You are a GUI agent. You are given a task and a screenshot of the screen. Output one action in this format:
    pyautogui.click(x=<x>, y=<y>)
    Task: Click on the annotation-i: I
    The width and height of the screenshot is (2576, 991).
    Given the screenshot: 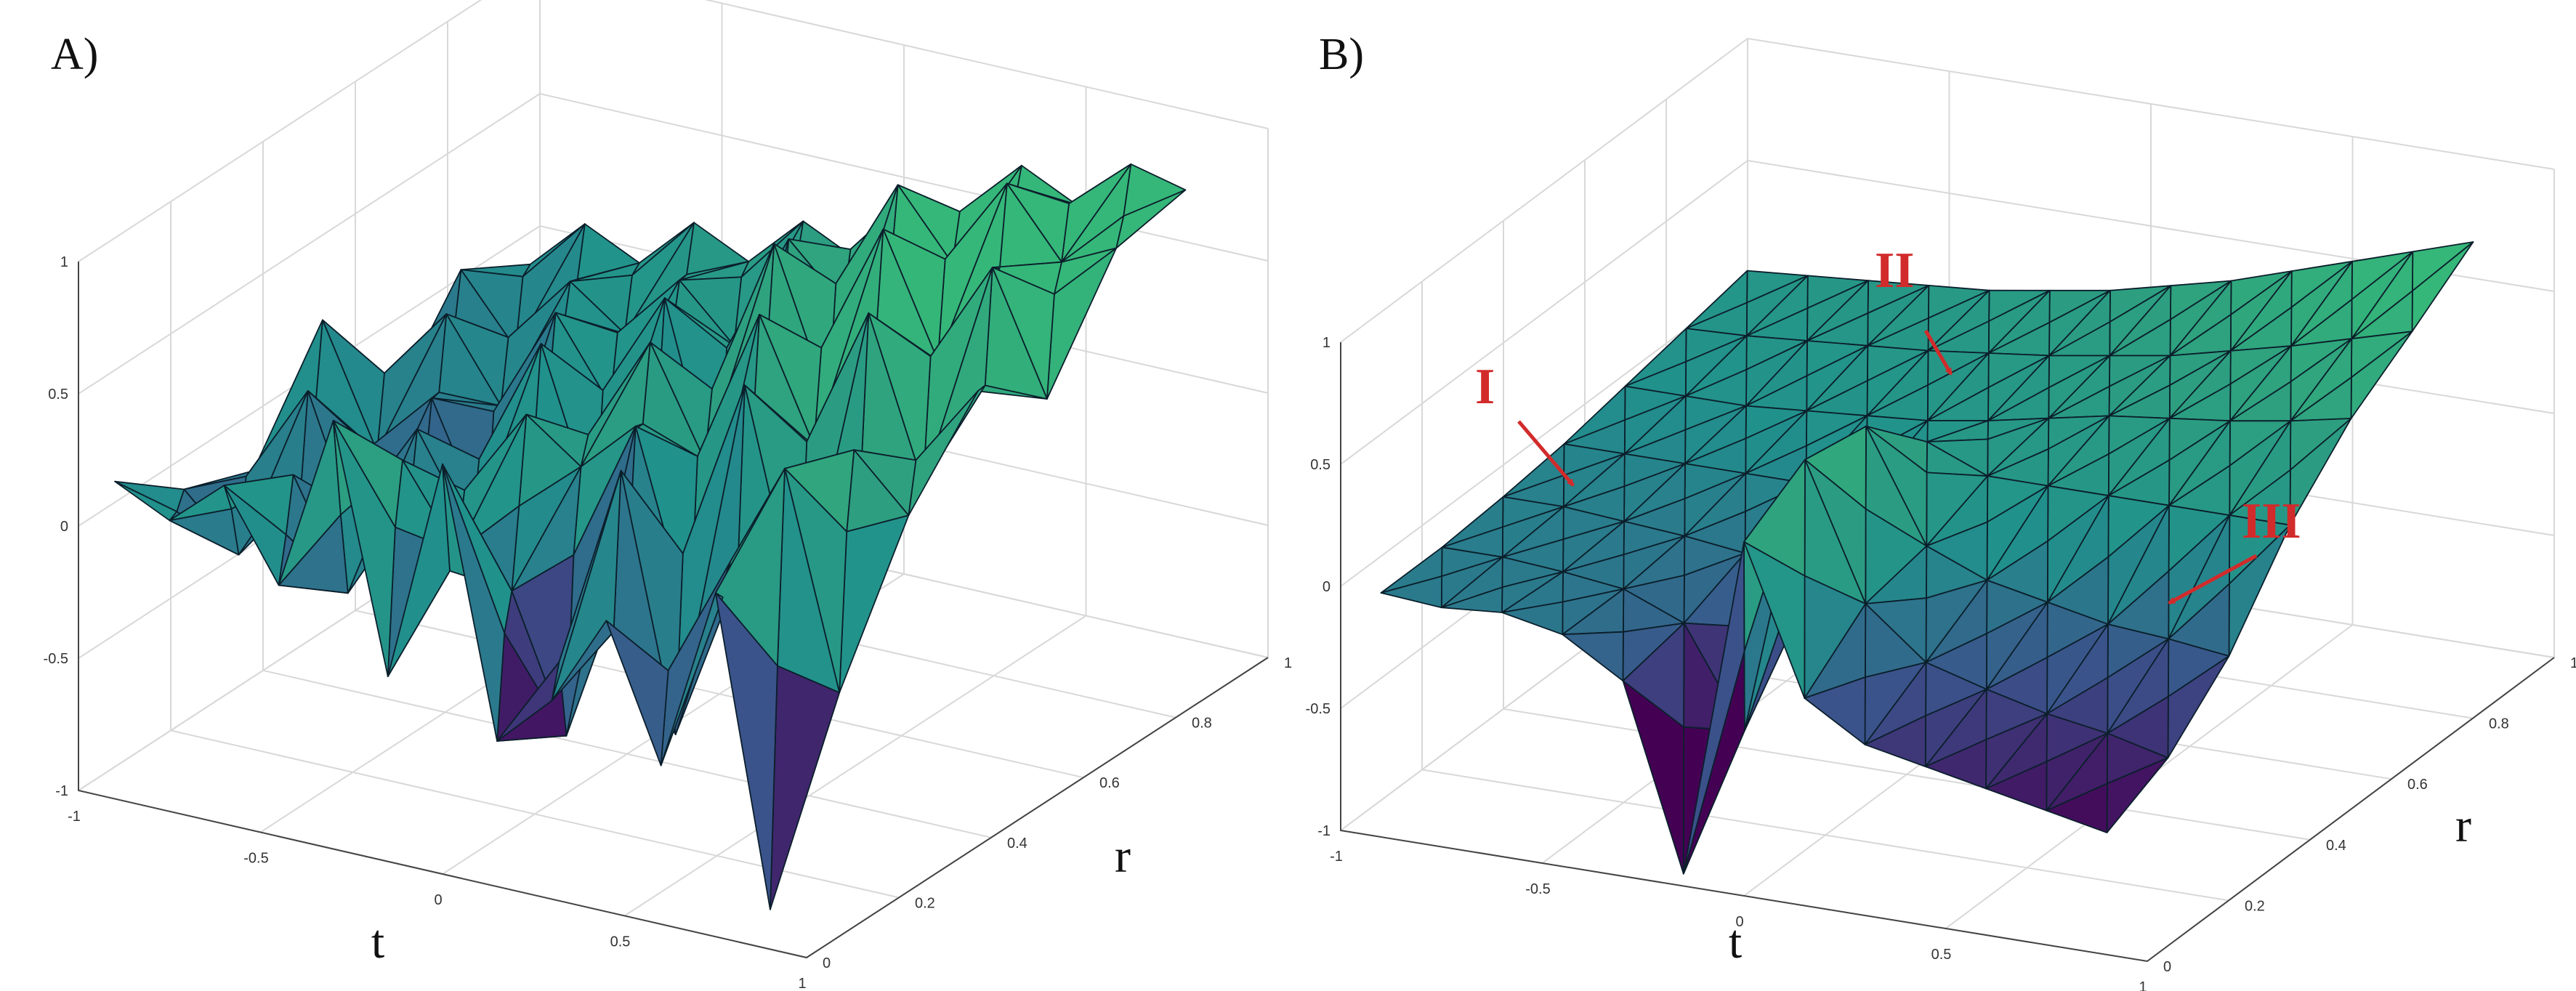 What is the action you would take?
    pyautogui.click(x=1525, y=423)
    